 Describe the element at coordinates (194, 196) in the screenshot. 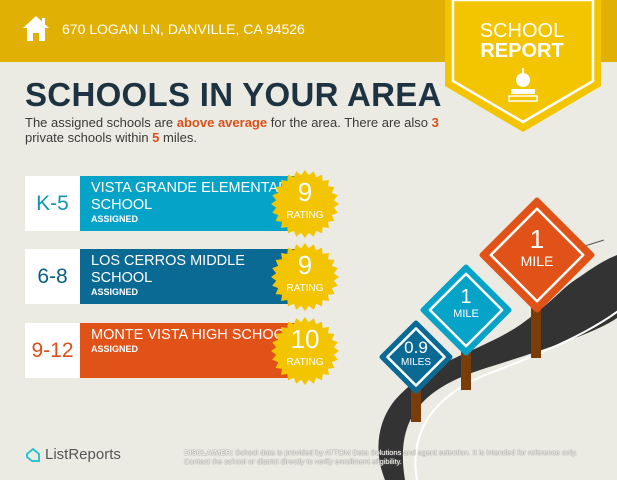

I see `school-name: VISTA GRANDE ELEMENTARY SCHOOL` at that location.